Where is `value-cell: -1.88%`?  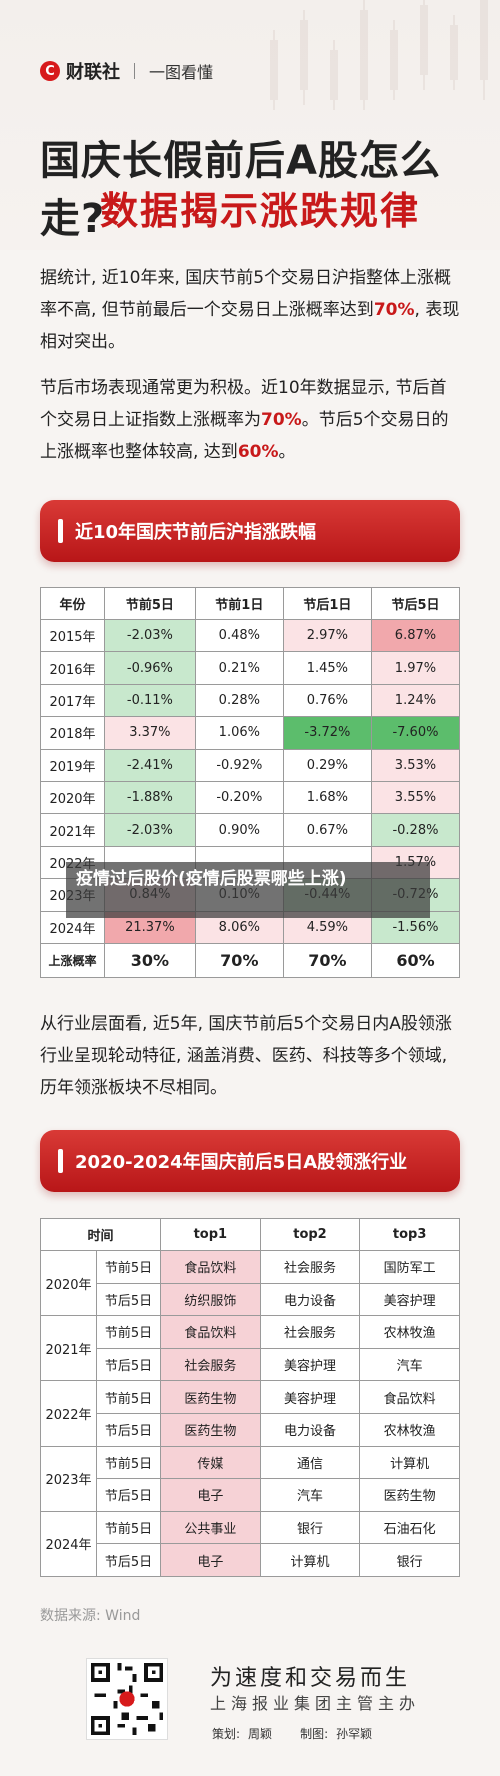
value-cell: -1.88% is located at coordinates (150, 797).